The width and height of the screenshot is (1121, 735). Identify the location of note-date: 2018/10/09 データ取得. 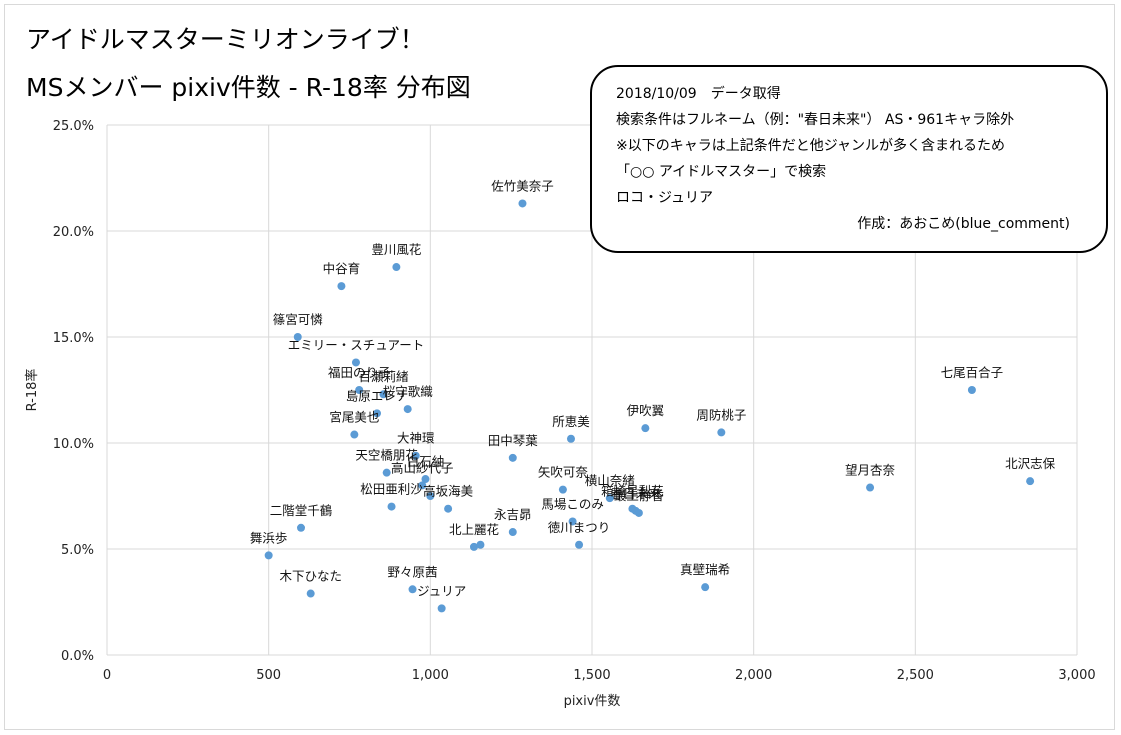
(698, 94).